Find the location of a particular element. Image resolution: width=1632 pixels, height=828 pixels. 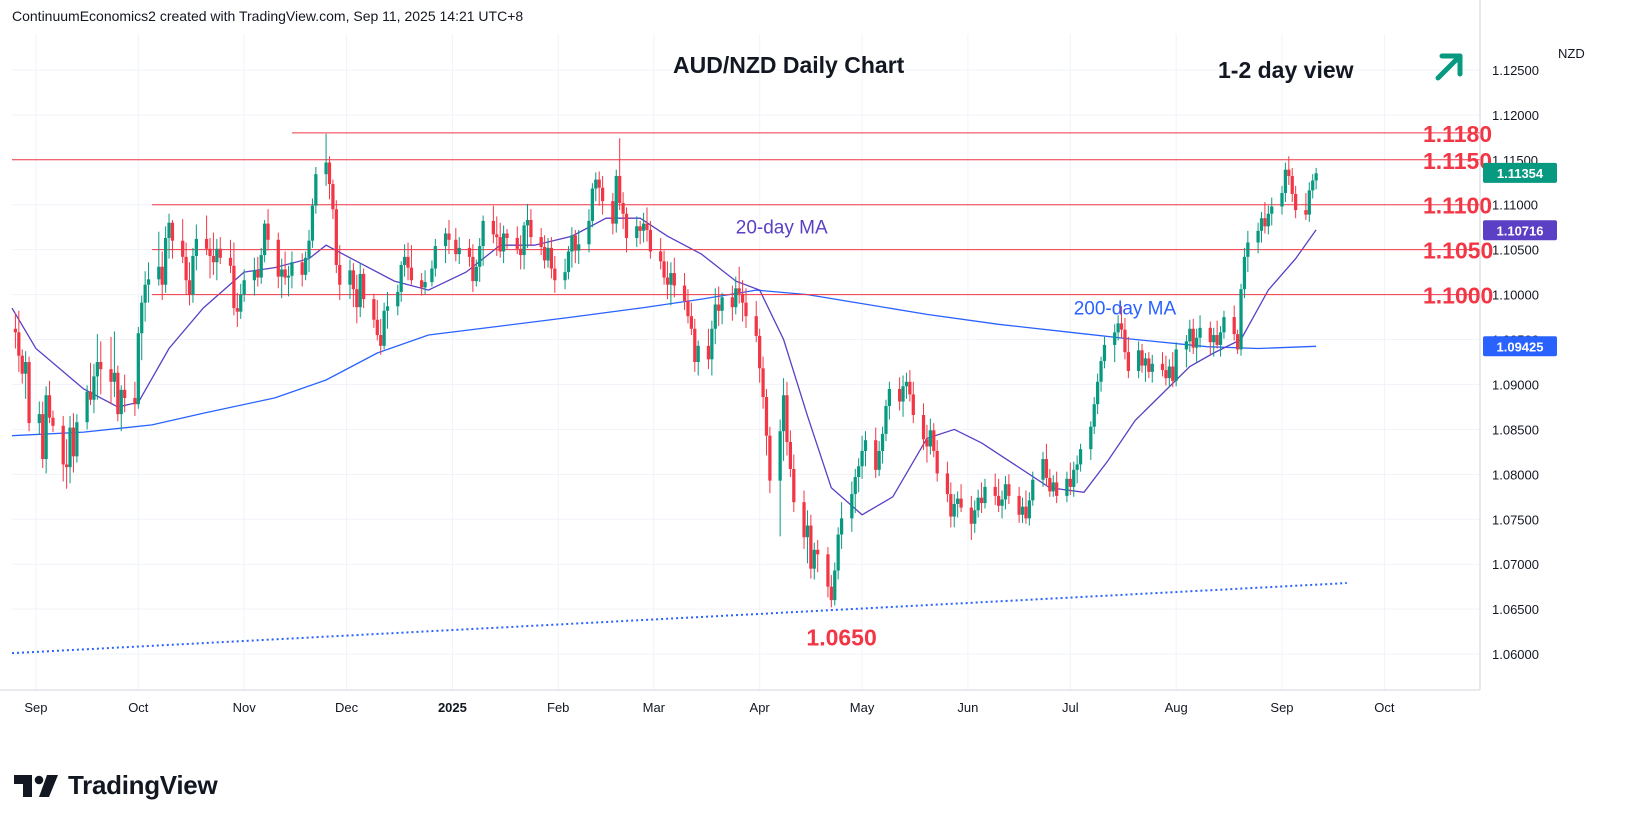

x-tick-label: May is located at coordinates (862, 707).